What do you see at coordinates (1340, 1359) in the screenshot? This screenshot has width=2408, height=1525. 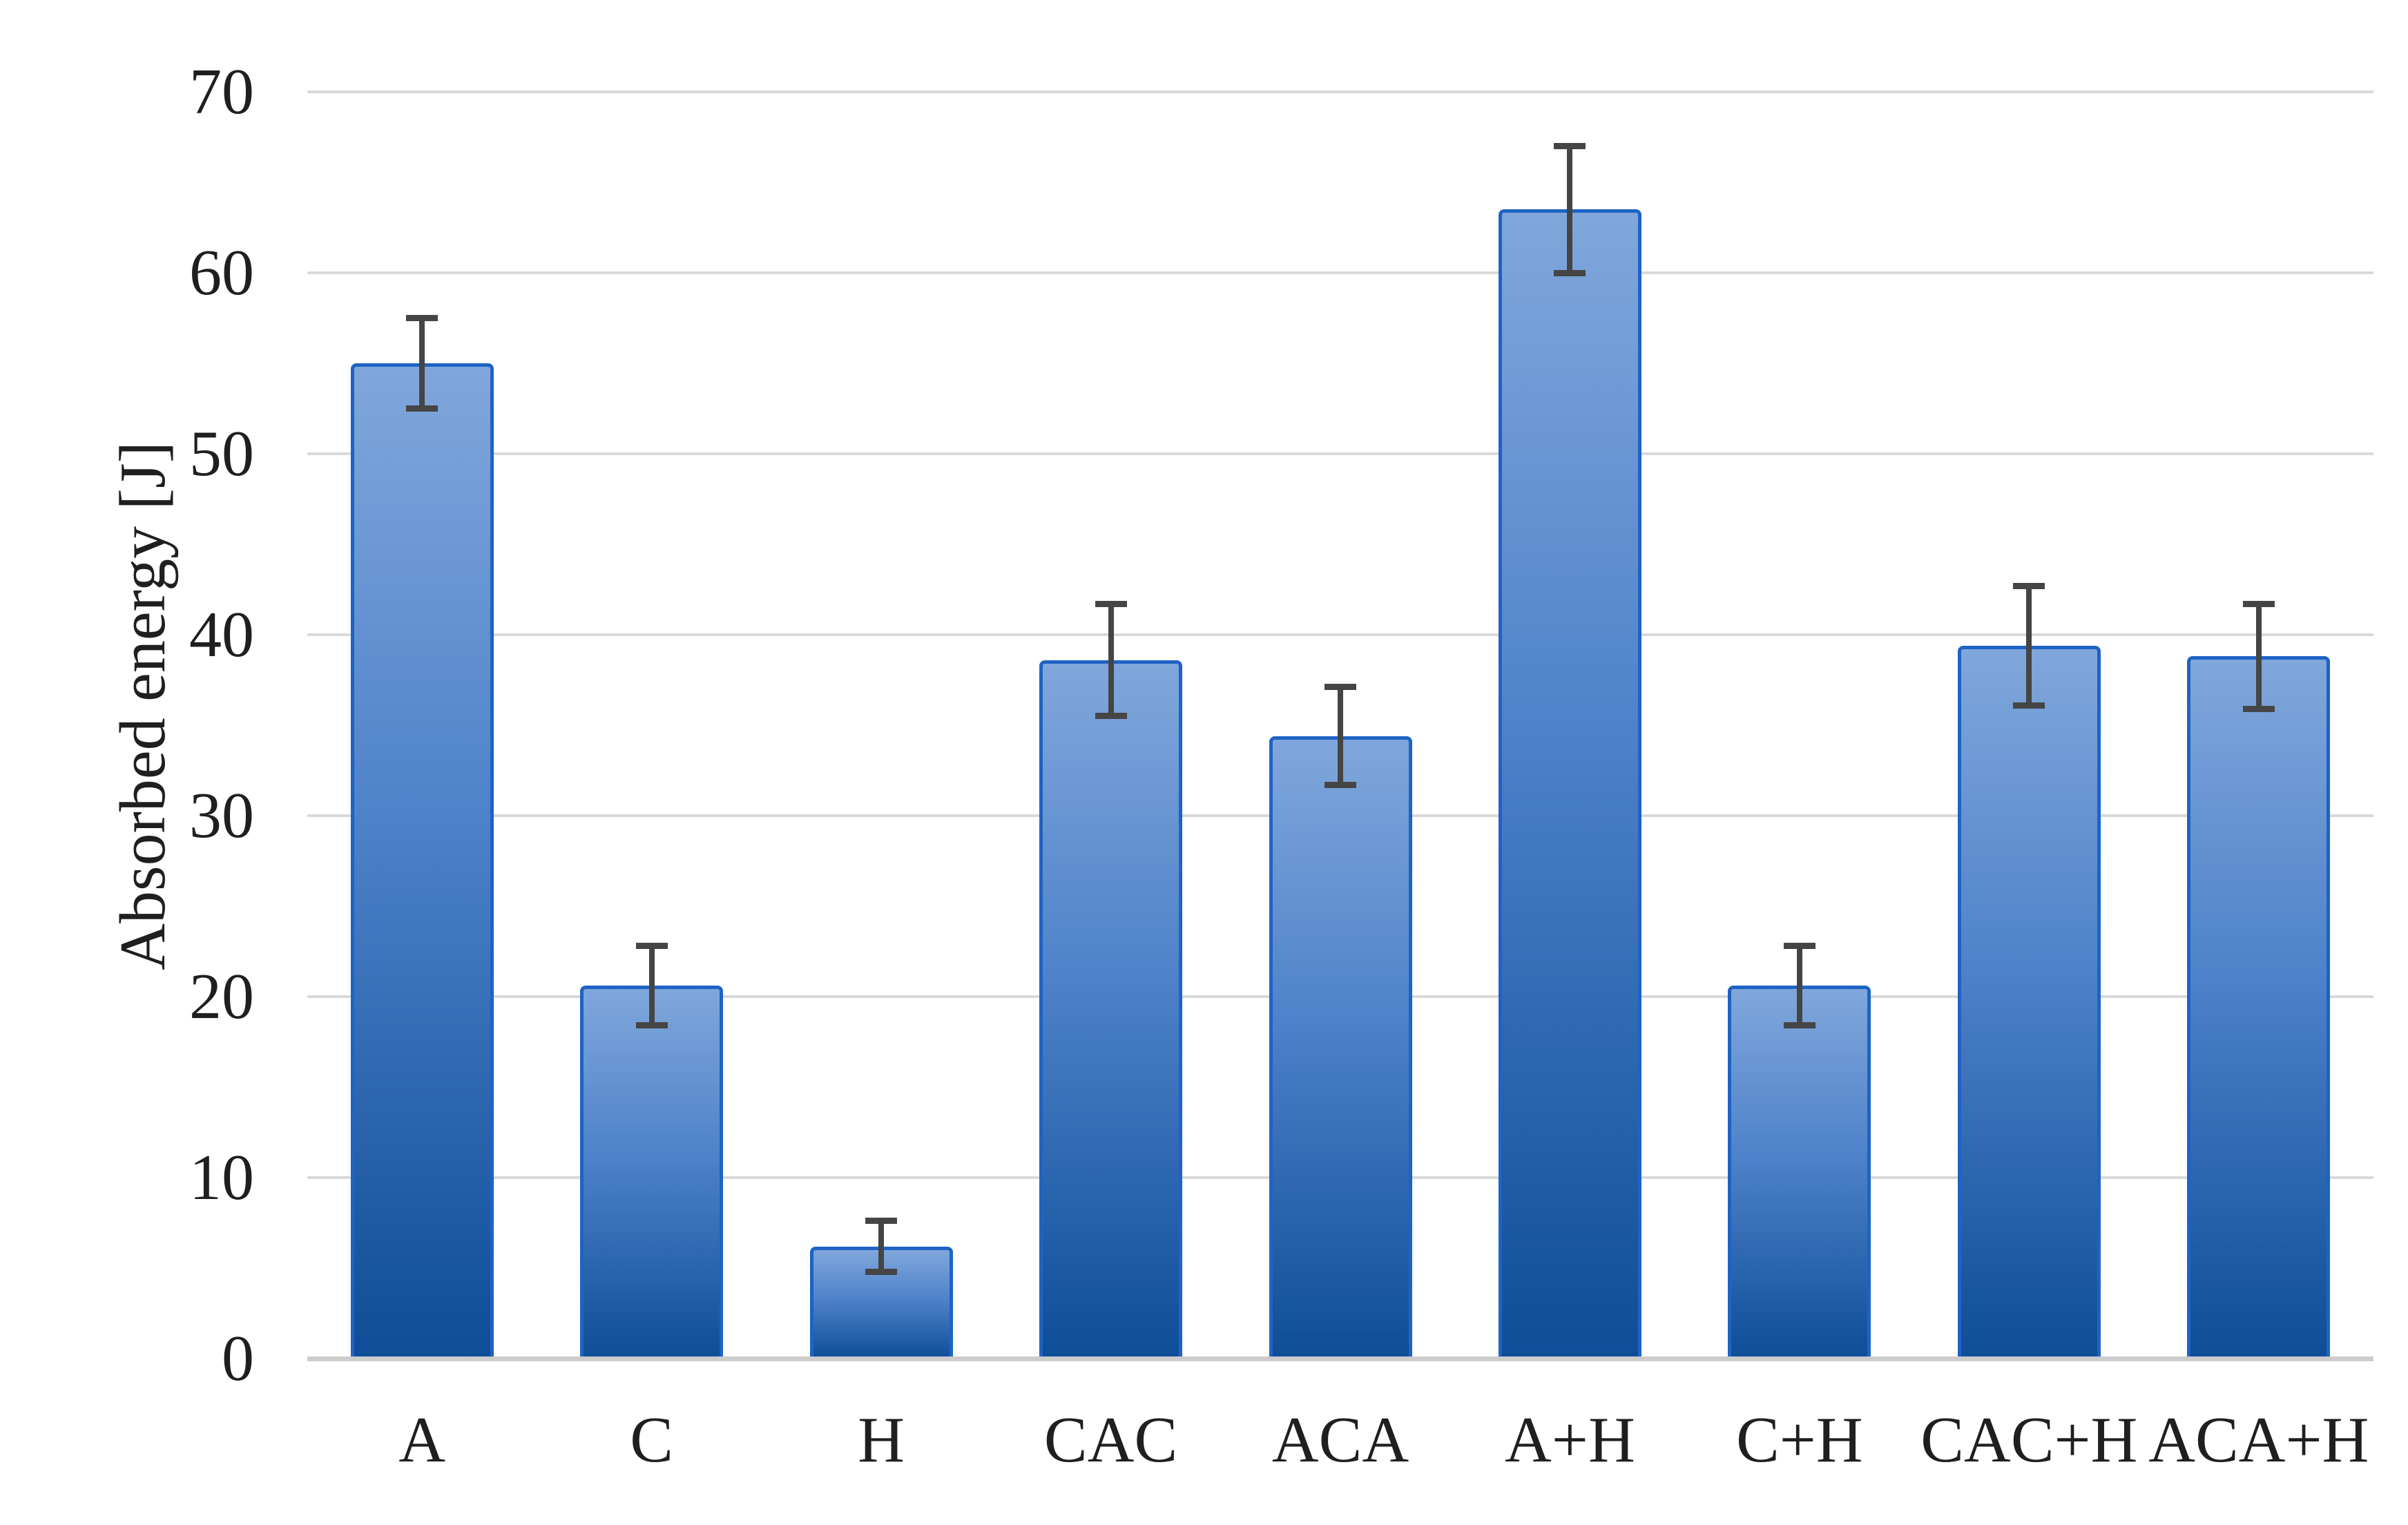 I see `x-axis-line` at bounding box center [1340, 1359].